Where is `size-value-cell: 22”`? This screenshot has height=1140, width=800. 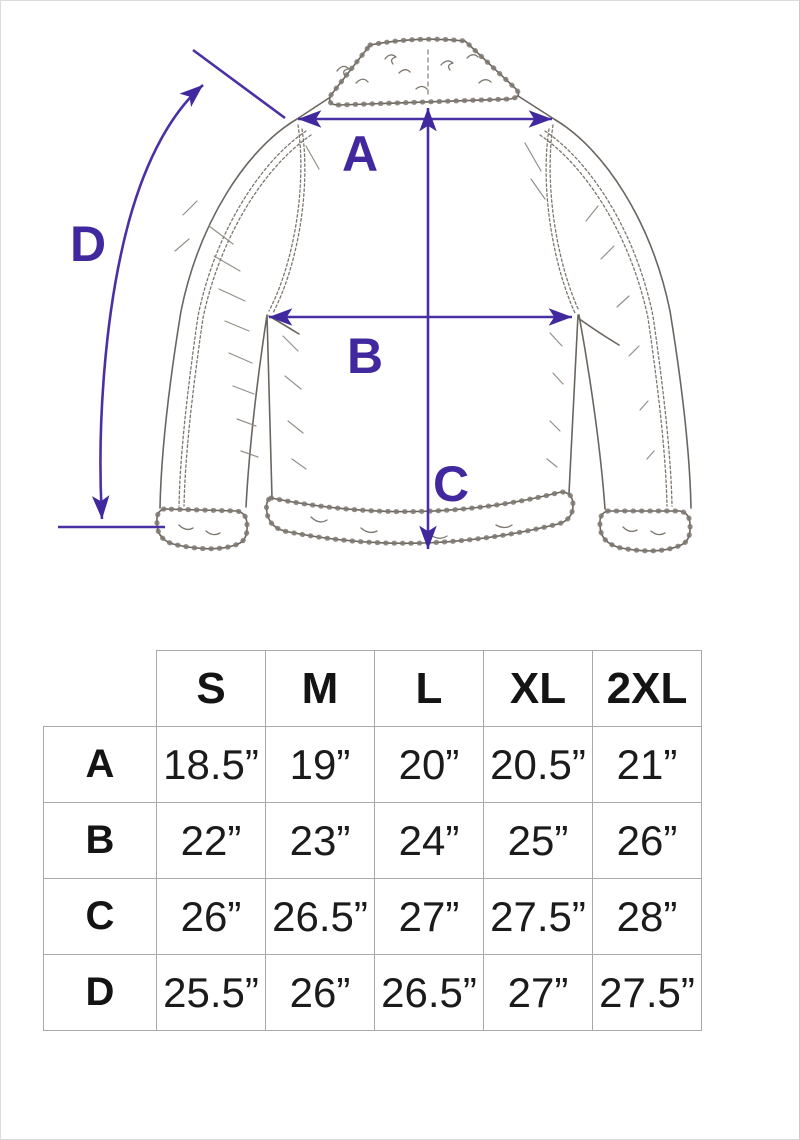 size-value-cell: 22” is located at coordinates (211, 840).